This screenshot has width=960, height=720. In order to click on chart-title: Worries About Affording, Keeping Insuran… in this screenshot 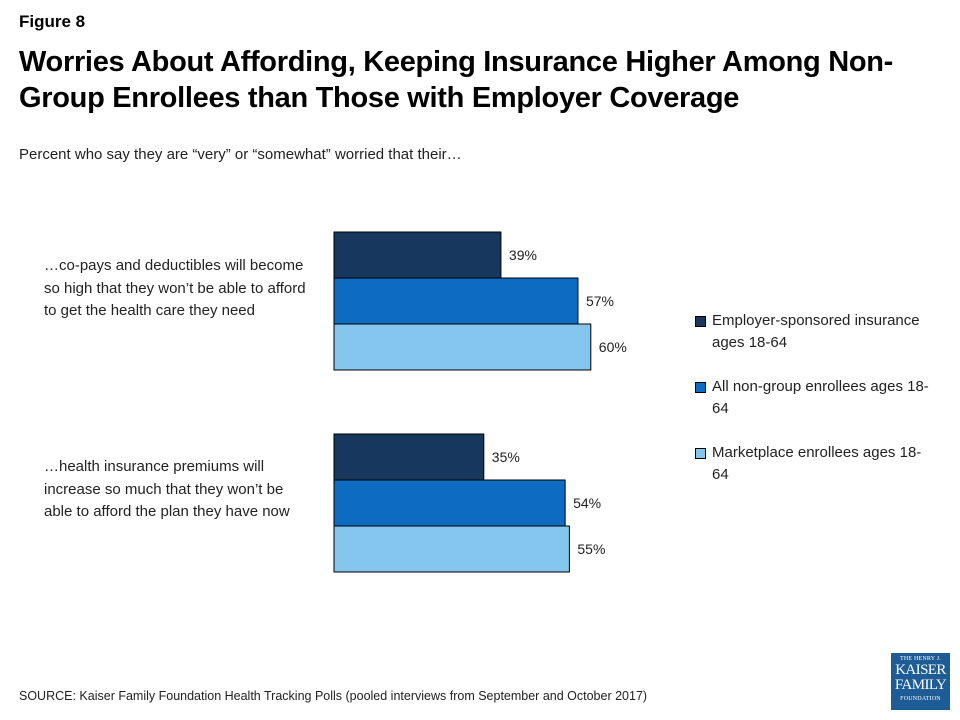, I will do `click(456, 80)`.